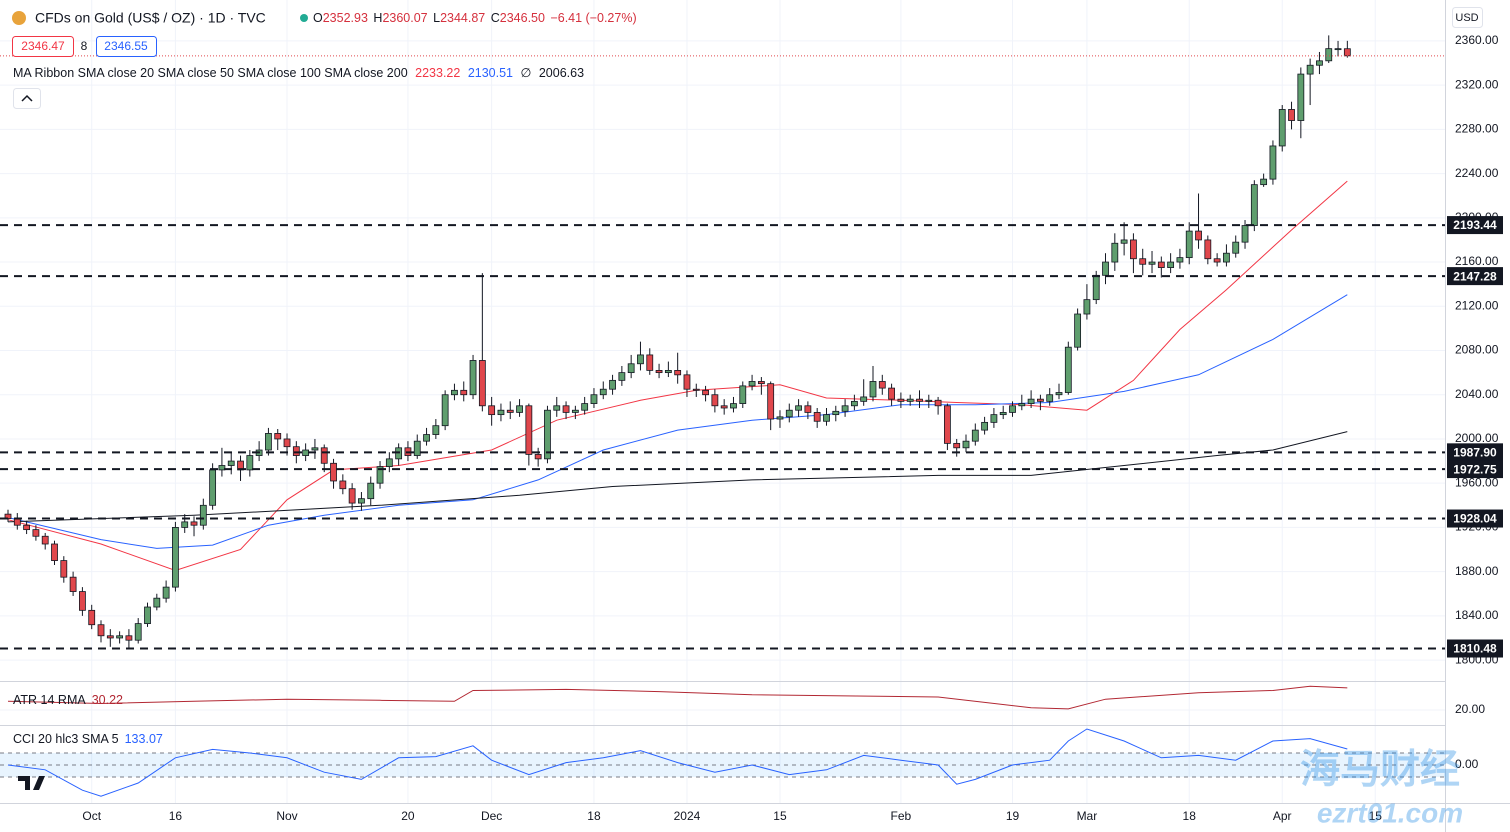  I want to click on ask-box, so click(126, 46).